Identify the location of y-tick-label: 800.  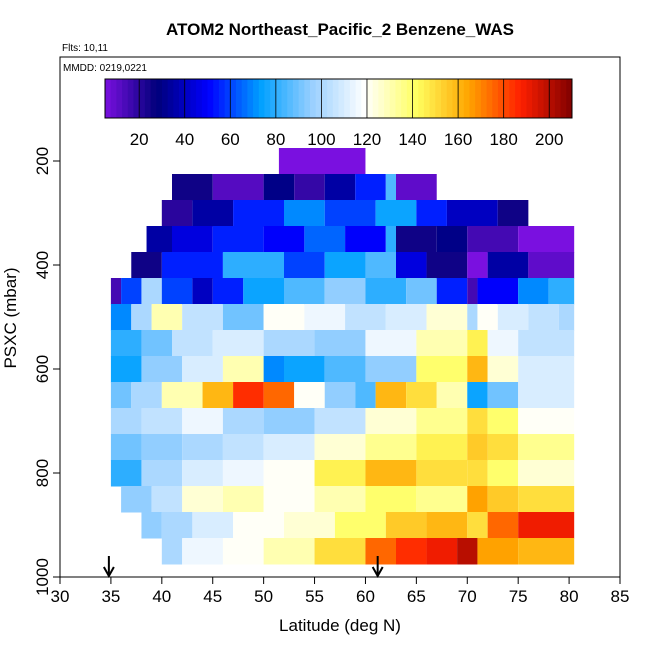
(42, 473).